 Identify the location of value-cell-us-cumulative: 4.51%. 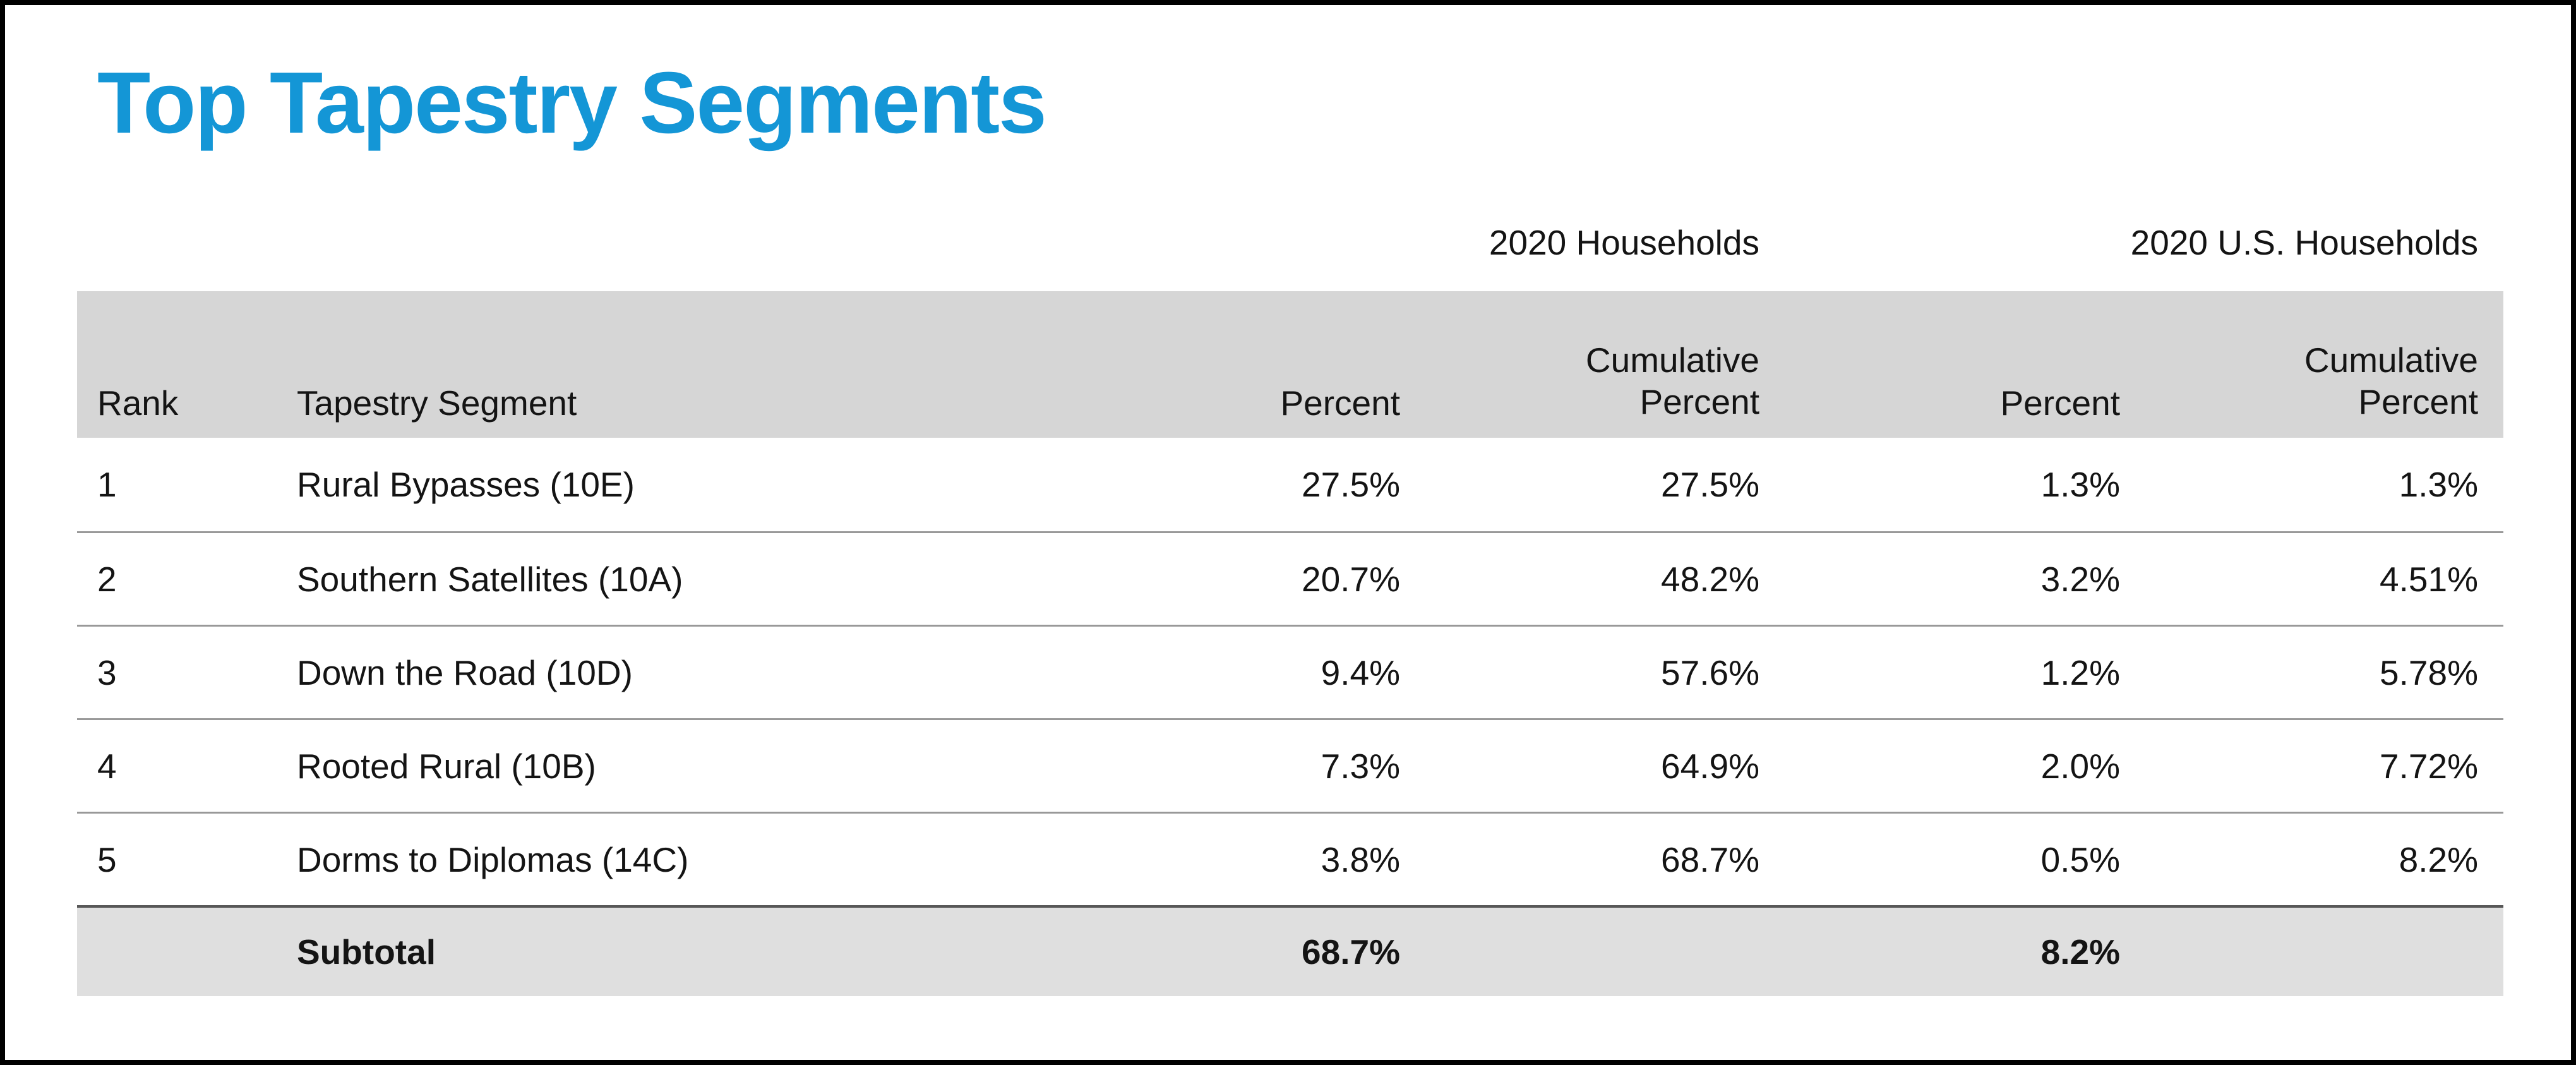
(2429, 579).